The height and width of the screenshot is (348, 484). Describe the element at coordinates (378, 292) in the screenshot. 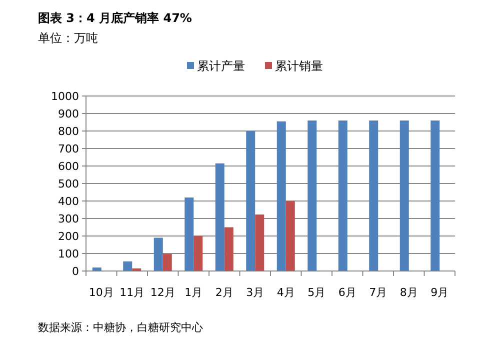

I see `x-tick-label: 7月` at that location.